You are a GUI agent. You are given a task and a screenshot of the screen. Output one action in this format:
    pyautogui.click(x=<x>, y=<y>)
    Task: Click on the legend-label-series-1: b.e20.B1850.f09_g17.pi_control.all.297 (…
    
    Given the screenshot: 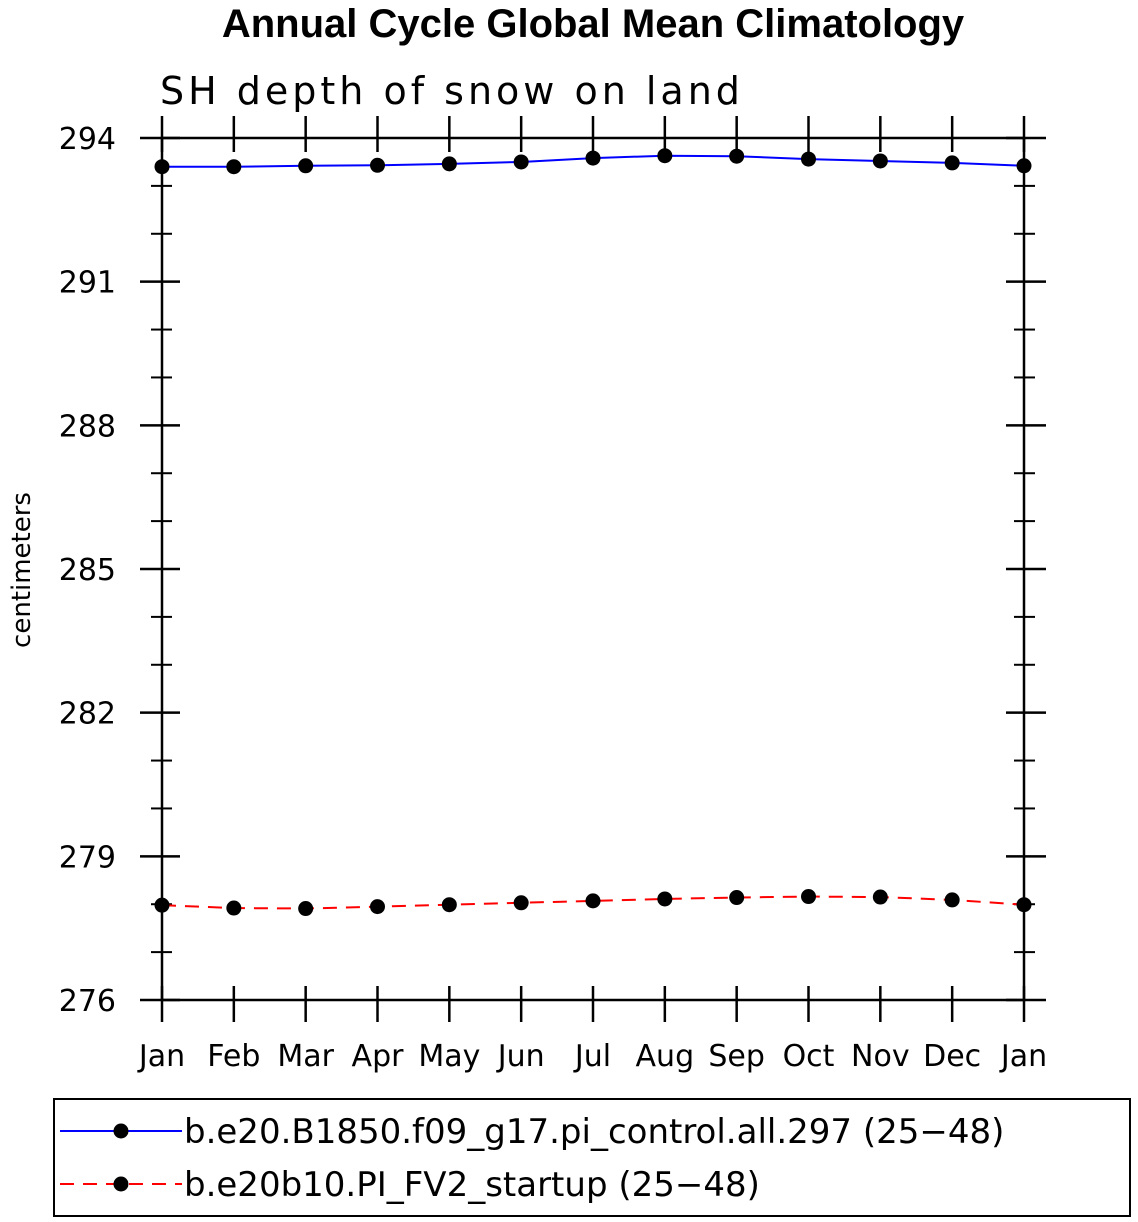 What is the action you would take?
    pyautogui.click(x=594, y=1132)
    